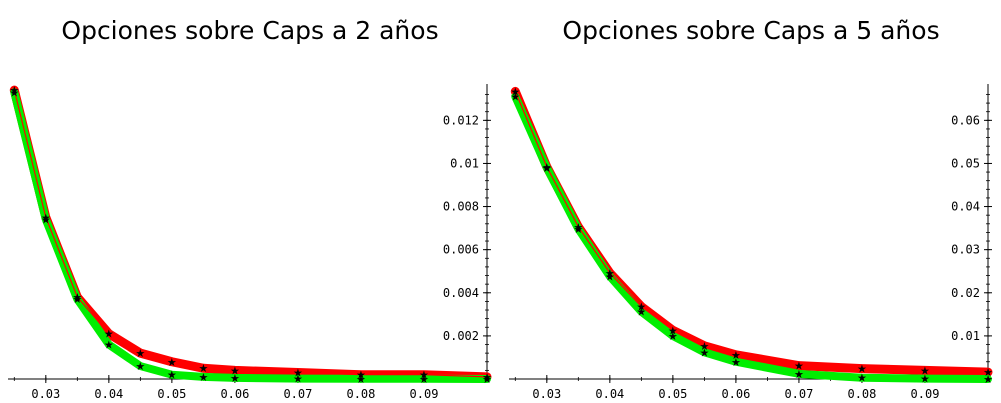 The height and width of the screenshot is (403, 1001). What do you see at coordinates (965, 163) in the screenshot?
I see `y-tick-label: 0.05` at bounding box center [965, 163].